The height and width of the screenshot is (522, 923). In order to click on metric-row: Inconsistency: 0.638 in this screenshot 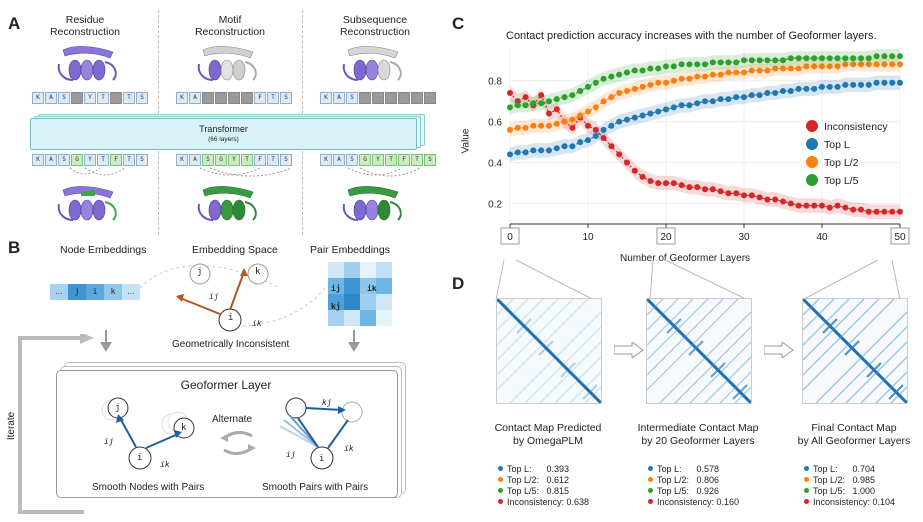, I will do `click(543, 502)`.